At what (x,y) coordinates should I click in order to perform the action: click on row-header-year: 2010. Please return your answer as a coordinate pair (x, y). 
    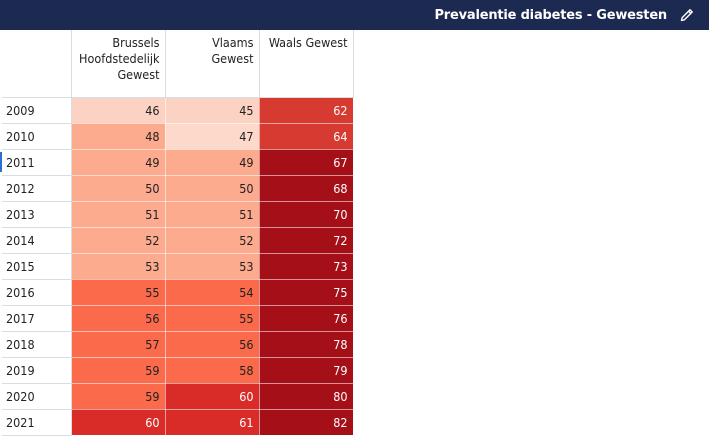
    Looking at the image, I should click on (37, 136).